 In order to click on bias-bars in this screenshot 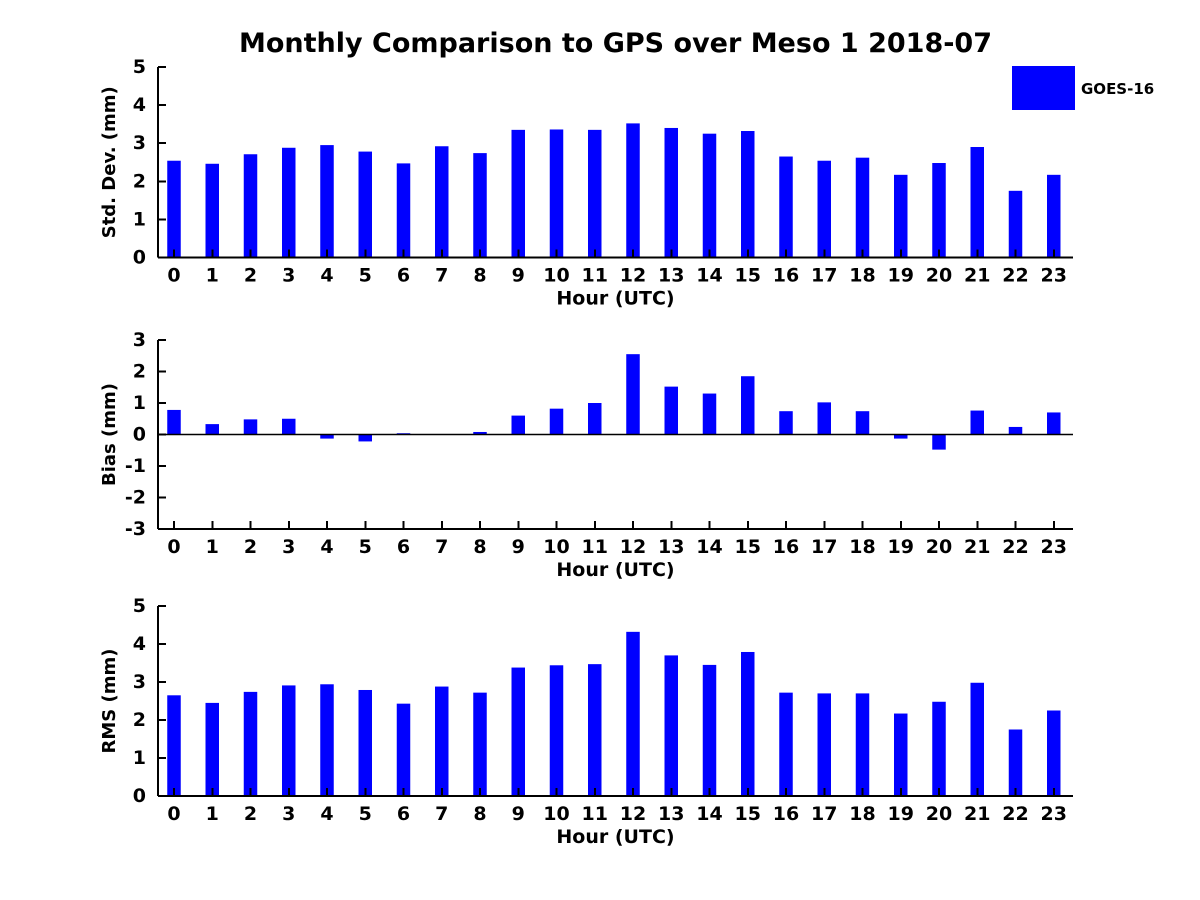, I will do `click(614, 402)`.